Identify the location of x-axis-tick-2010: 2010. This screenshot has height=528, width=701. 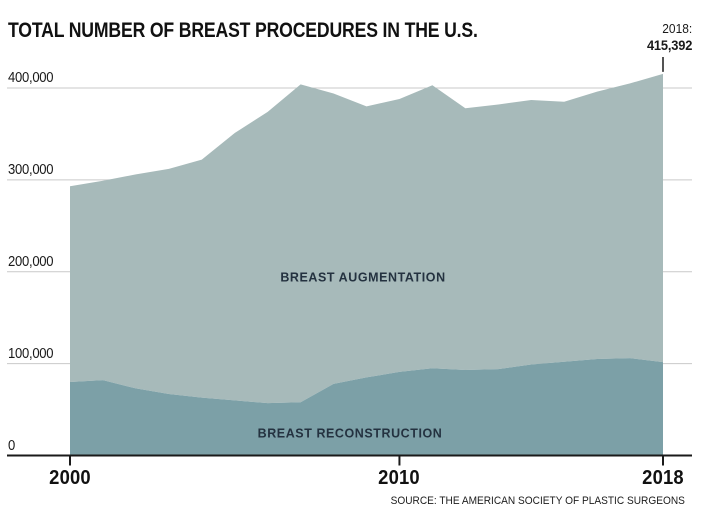
(399, 478).